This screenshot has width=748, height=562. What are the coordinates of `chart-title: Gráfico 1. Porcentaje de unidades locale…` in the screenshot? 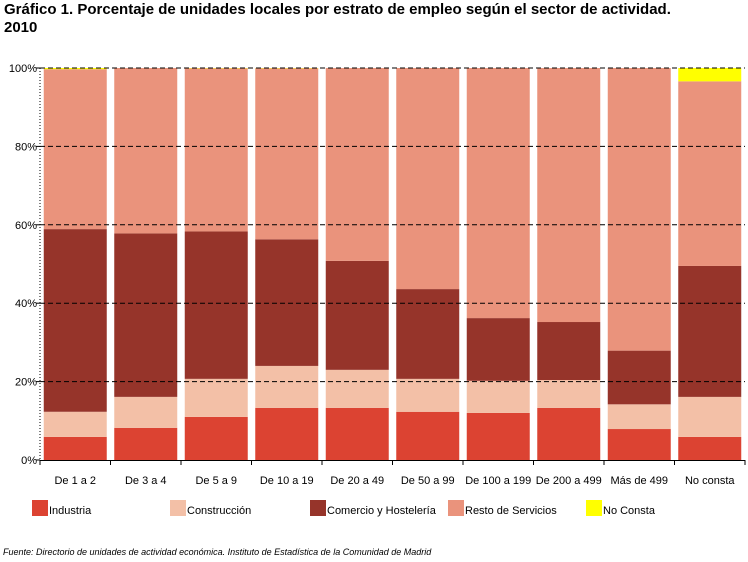 It's located at (374, 19).